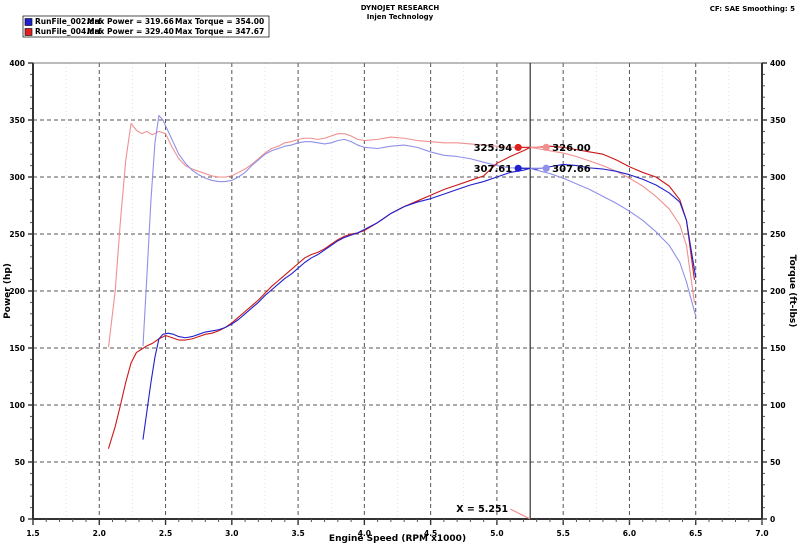  What do you see at coordinates (400, 8) in the screenshot?
I see `header-title: DYNOJET RESEARCH` at bounding box center [400, 8].